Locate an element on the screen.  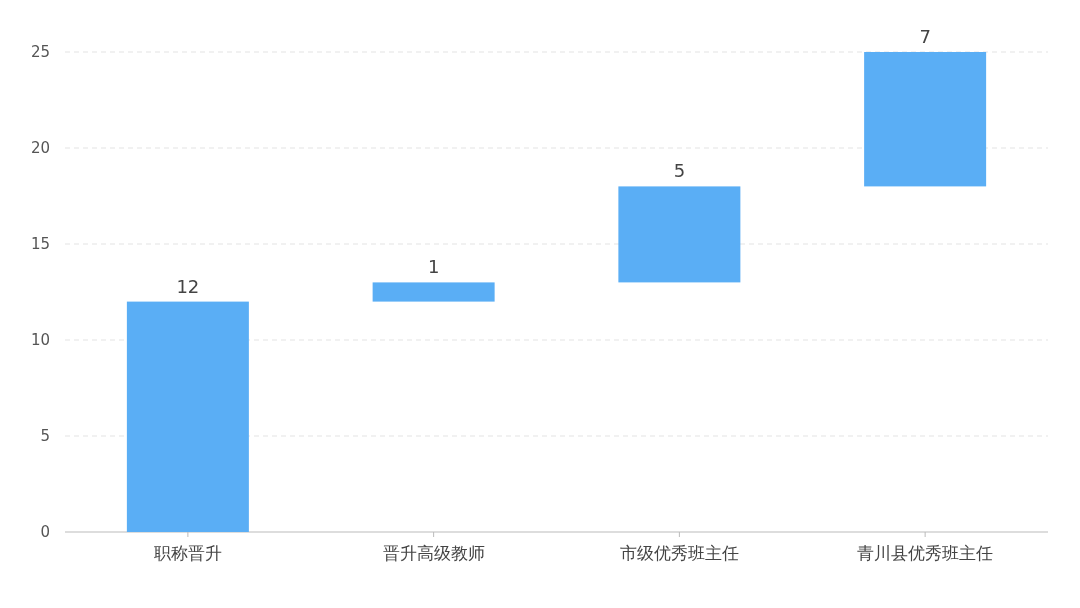
y-tick-label: 15 is located at coordinates (40, 244).